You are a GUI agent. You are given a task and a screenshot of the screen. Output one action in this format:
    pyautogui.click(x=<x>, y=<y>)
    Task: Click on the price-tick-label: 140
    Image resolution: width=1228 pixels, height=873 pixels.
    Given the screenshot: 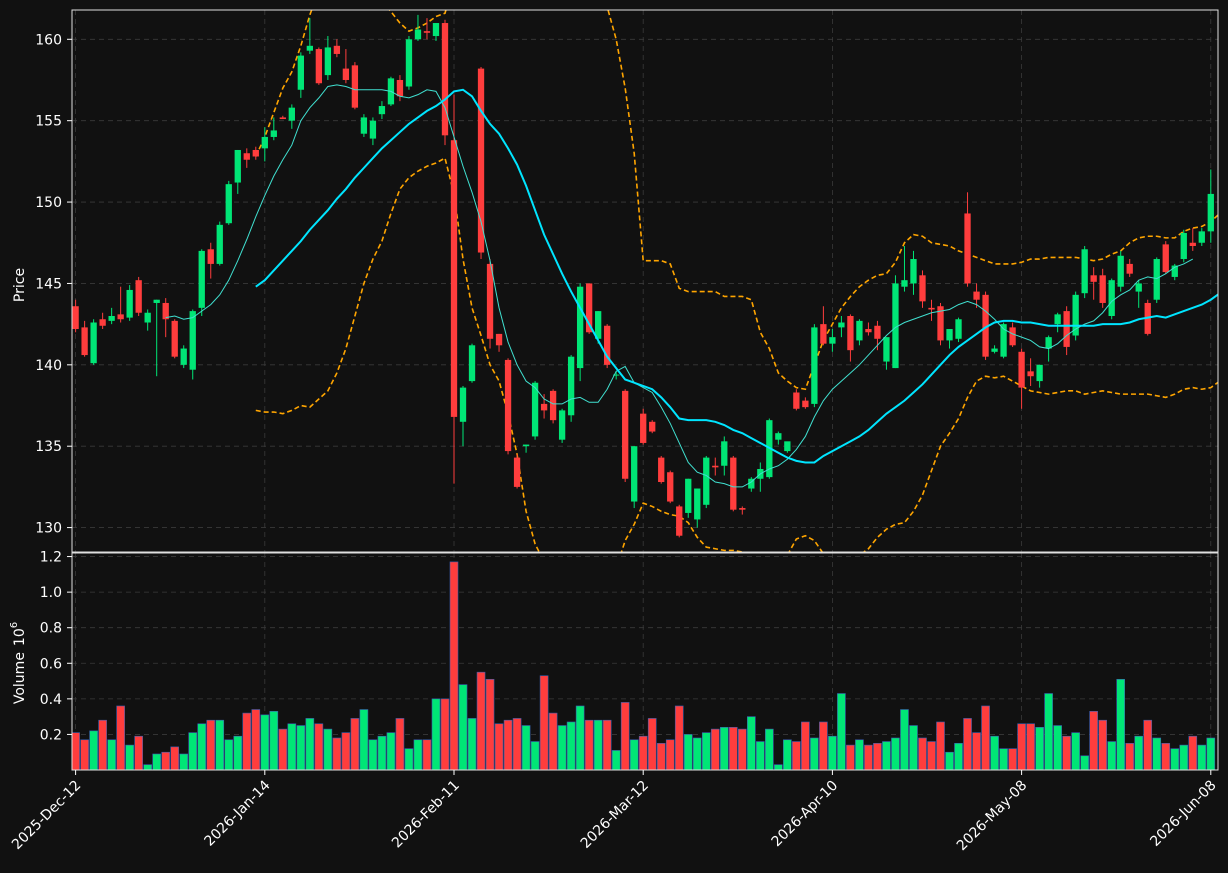 What is the action you would take?
    pyautogui.click(x=48, y=366)
    